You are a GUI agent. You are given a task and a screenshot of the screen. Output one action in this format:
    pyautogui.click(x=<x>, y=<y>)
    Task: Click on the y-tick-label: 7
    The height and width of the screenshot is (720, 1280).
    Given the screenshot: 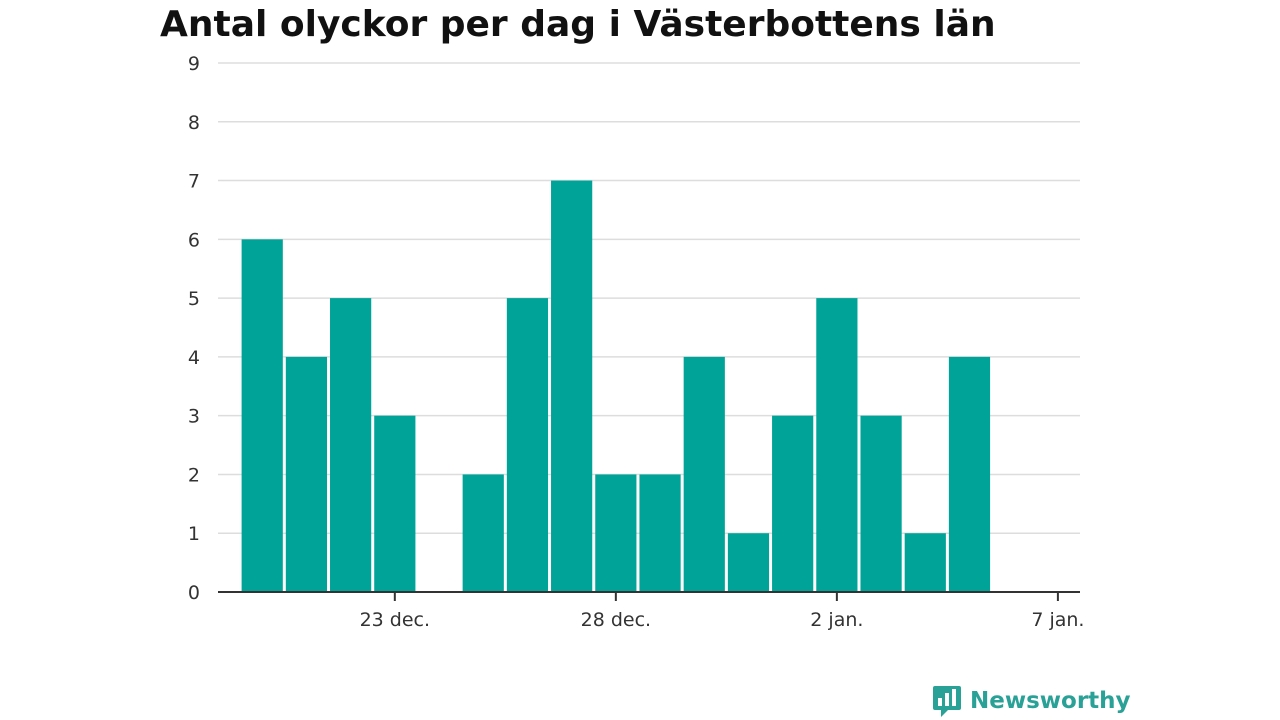 What is the action you would take?
    pyautogui.click(x=194, y=182)
    